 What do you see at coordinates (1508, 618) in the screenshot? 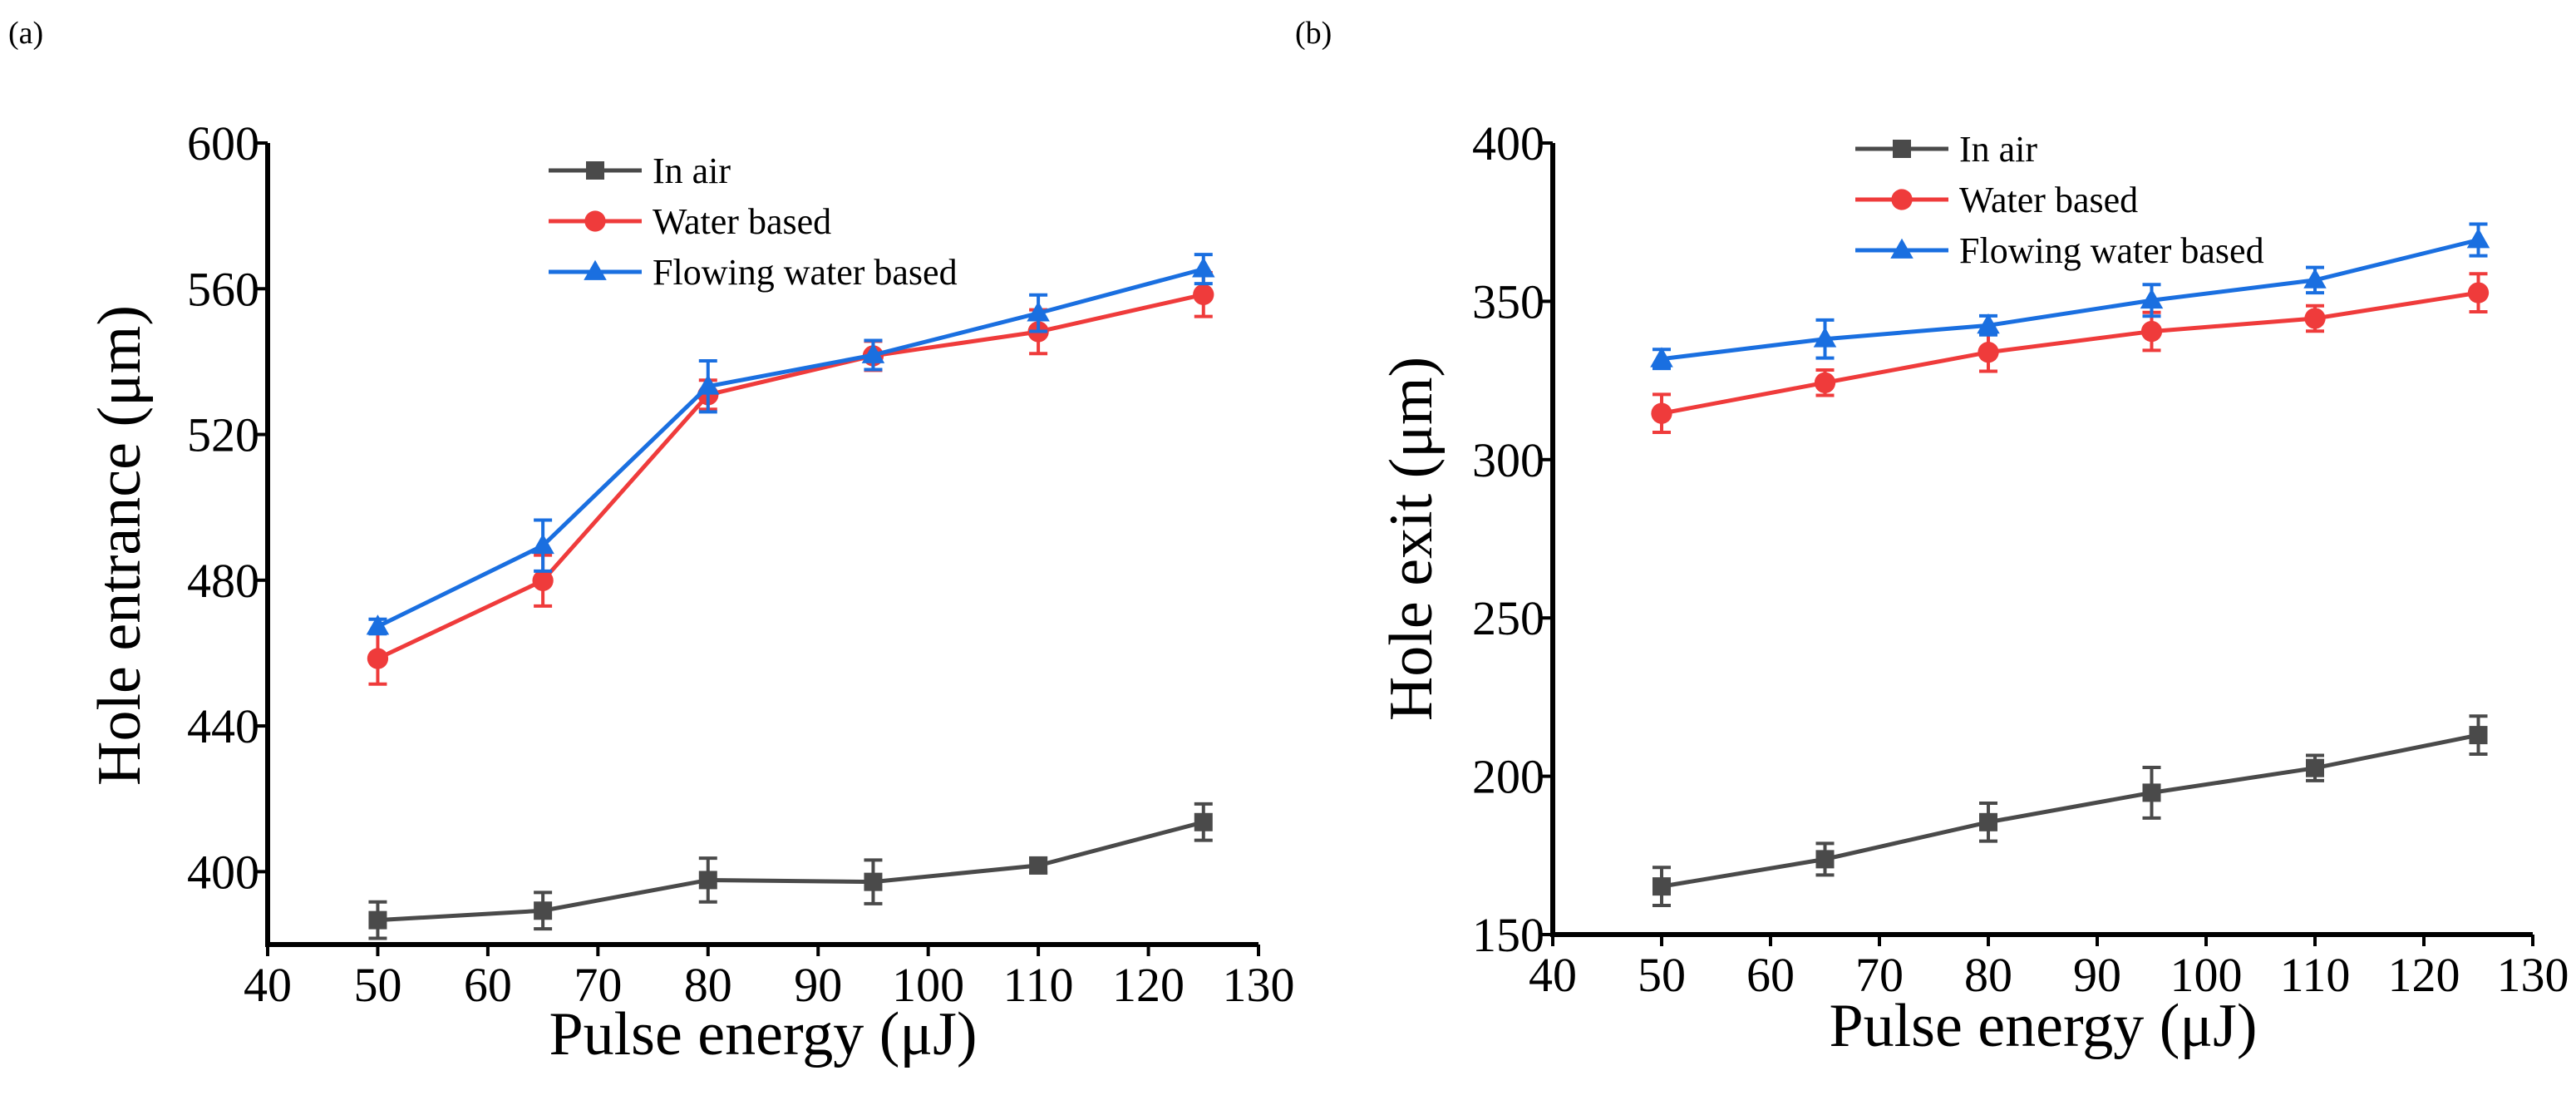
I see `y-tick-label: 250` at bounding box center [1508, 618].